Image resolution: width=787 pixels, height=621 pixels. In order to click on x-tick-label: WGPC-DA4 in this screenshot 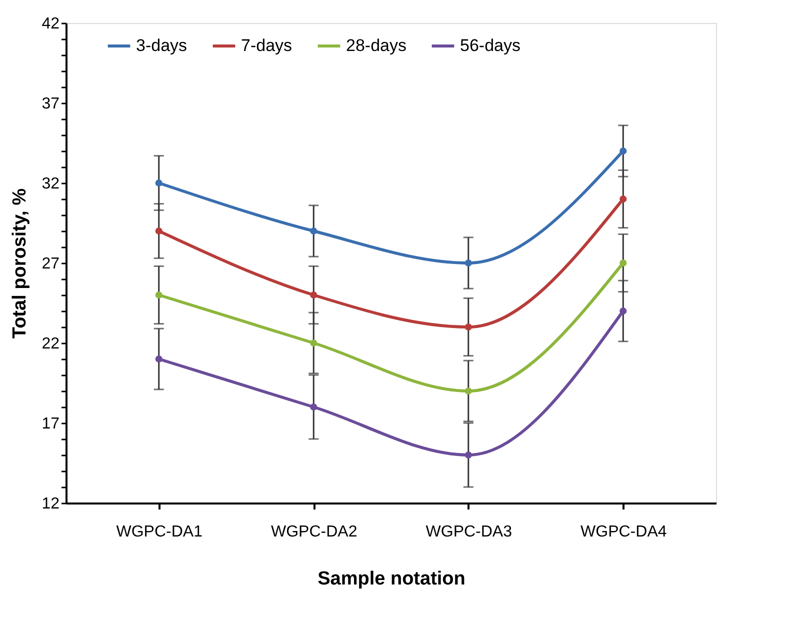, I will do `click(623, 532)`.